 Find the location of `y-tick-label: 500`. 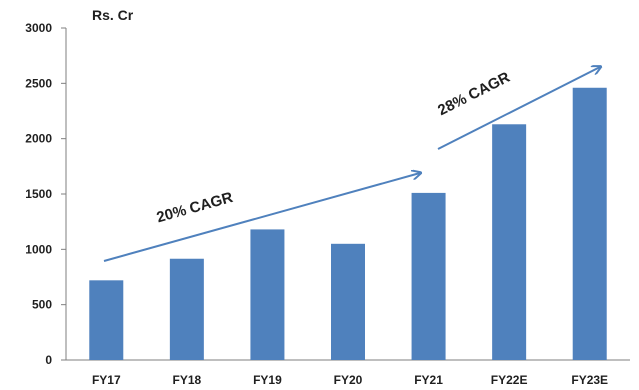

y-tick-label: 500 is located at coordinates (42, 305).